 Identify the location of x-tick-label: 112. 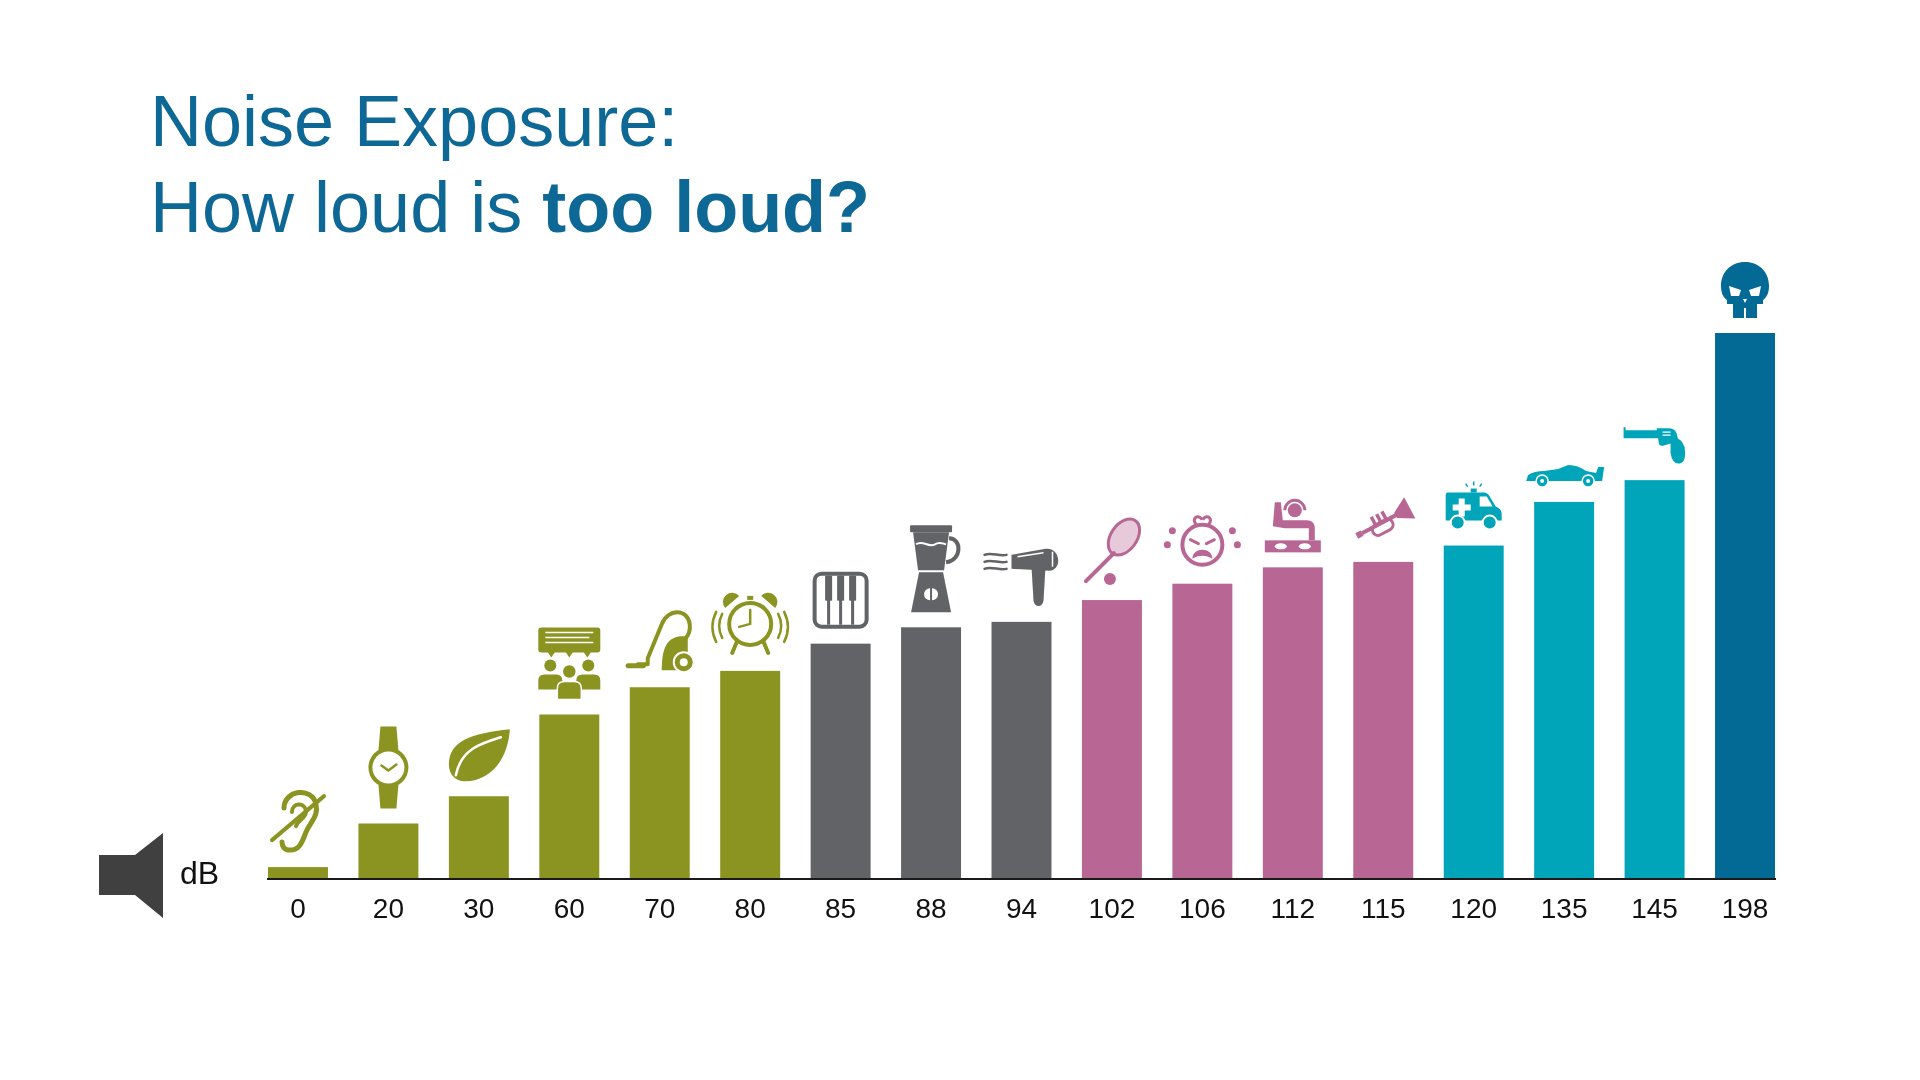
(1293, 908).